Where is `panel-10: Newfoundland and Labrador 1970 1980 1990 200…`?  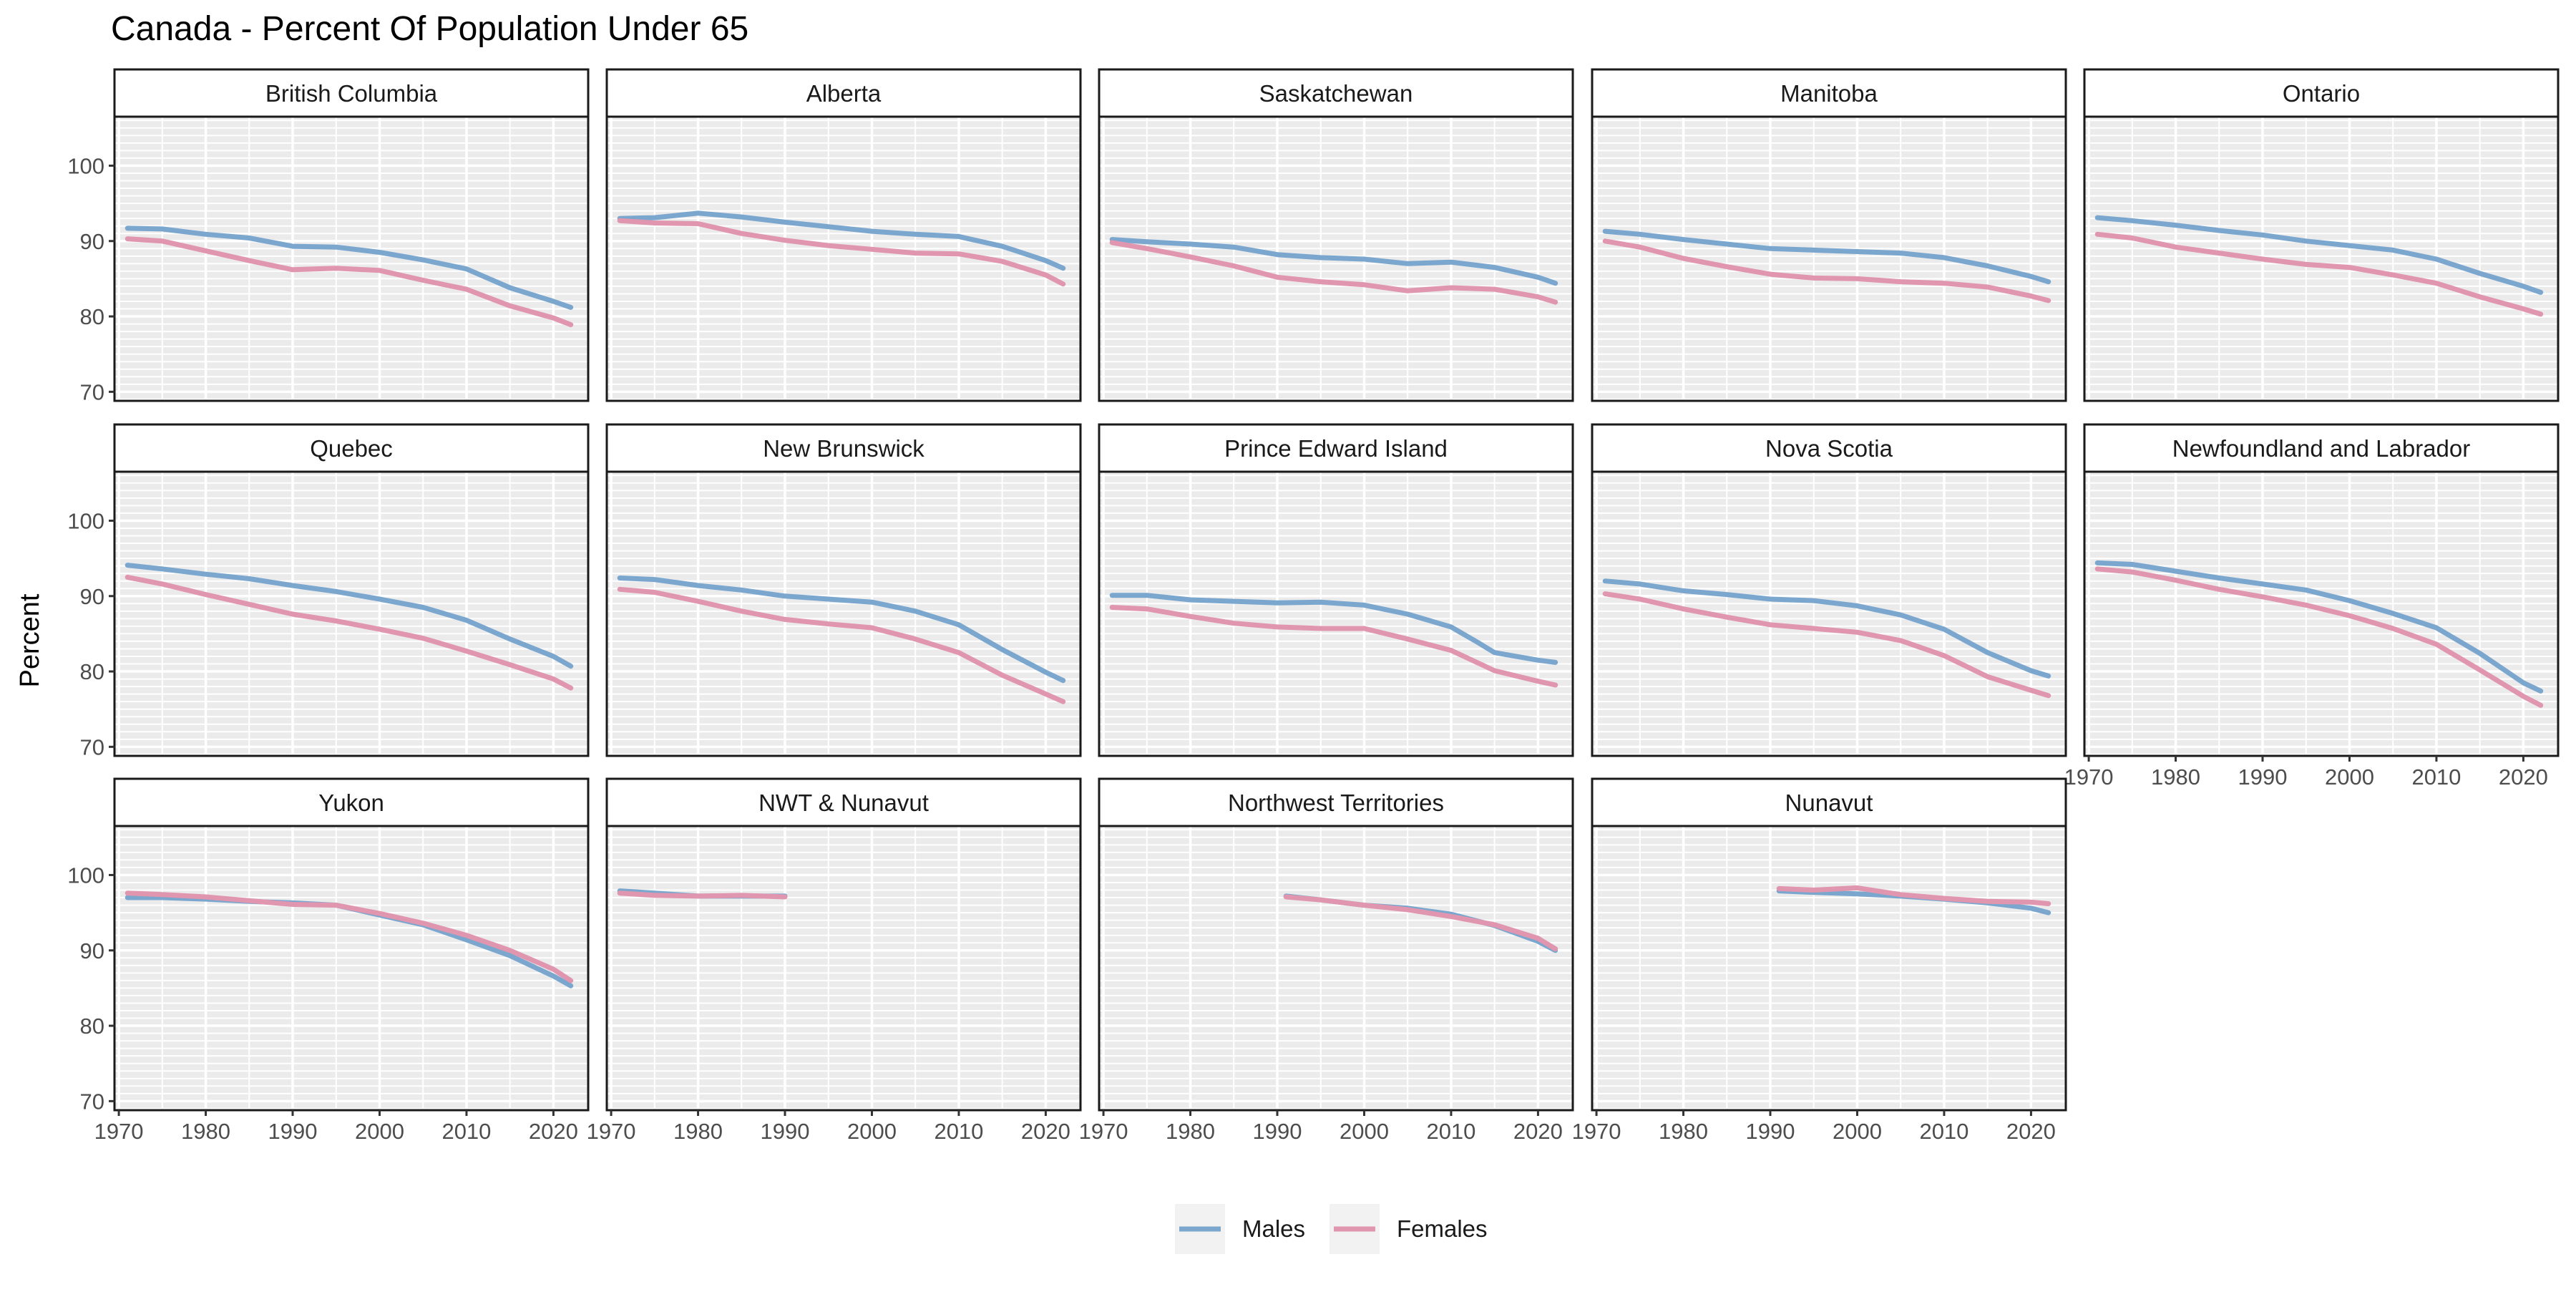
panel-10: Newfoundland and Labrador 1970 1980 1990 200… is located at coordinates (2312, 606).